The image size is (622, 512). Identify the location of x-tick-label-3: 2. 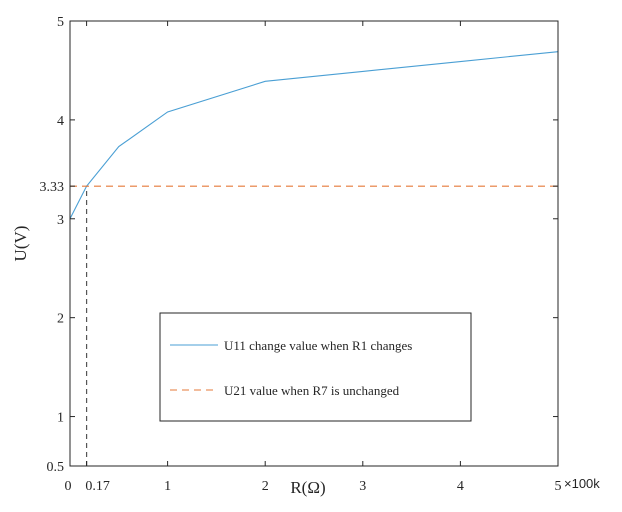
(265, 486).